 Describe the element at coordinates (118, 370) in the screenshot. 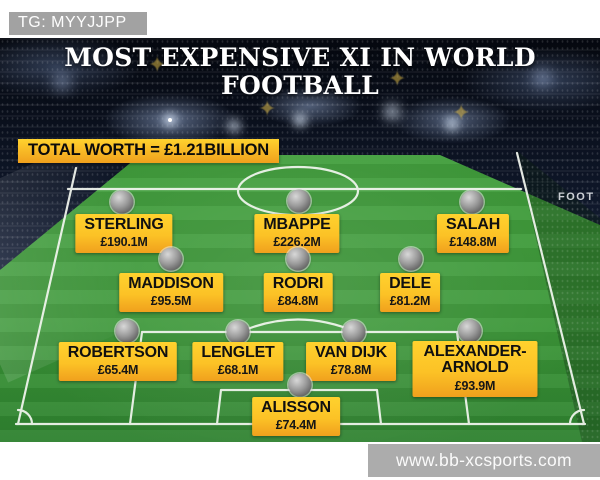

I see `player-value: £65.4M` at that location.